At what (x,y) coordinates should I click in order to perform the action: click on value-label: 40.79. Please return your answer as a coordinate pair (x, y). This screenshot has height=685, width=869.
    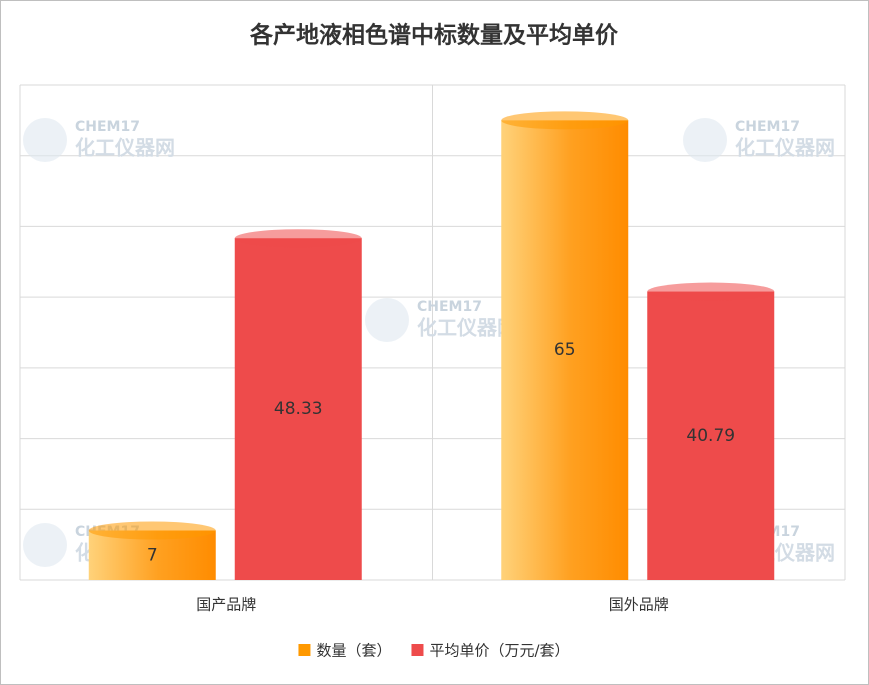
    Looking at the image, I should click on (710, 436).